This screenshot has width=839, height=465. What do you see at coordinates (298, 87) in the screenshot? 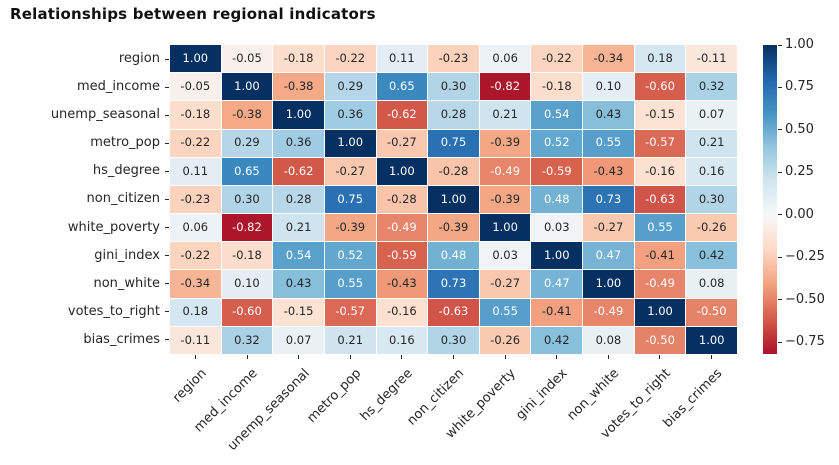
I see `heatmap-cell: -0.38` at bounding box center [298, 87].